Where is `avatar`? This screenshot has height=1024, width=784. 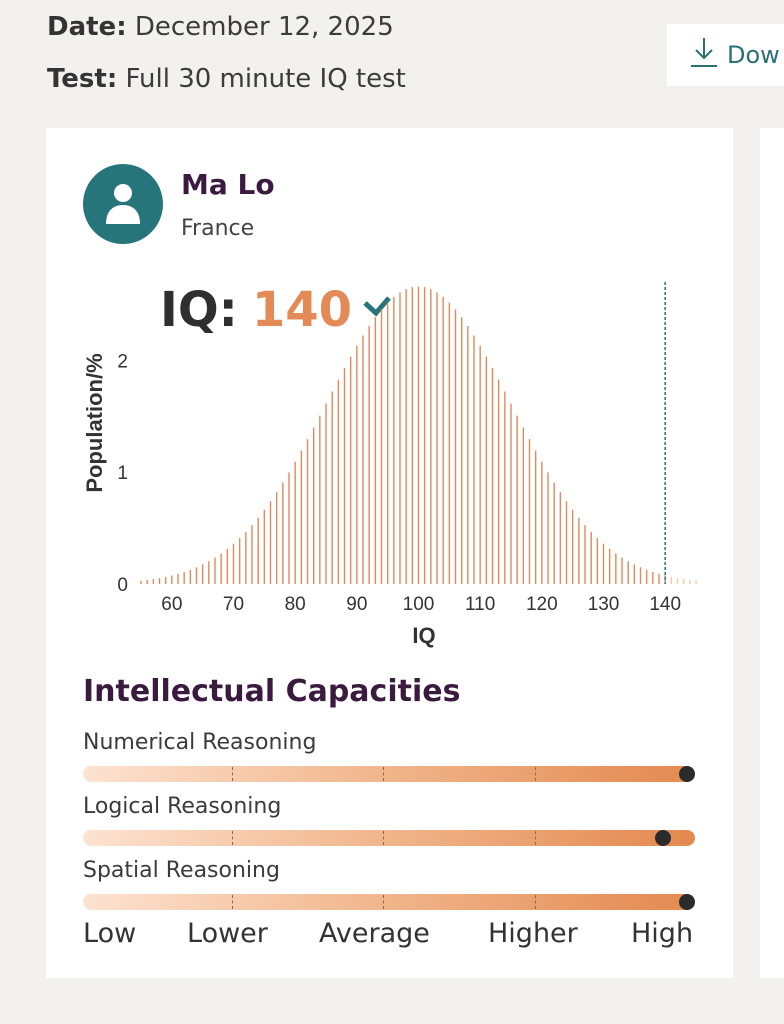 avatar is located at coordinates (123, 204).